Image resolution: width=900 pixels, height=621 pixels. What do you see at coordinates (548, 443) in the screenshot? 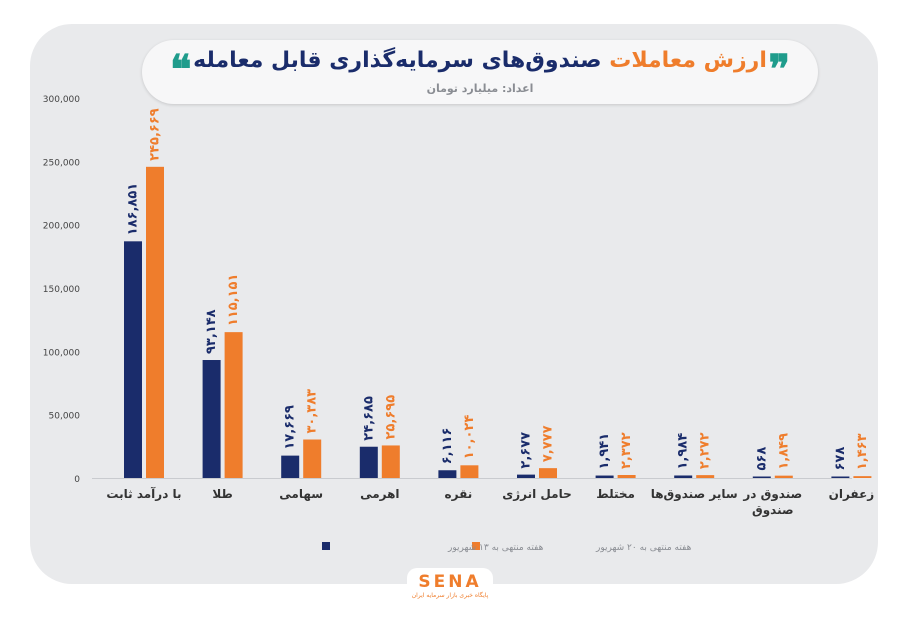
I see `data-label: ۷,۷۷۷` at bounding box center [548, 443].